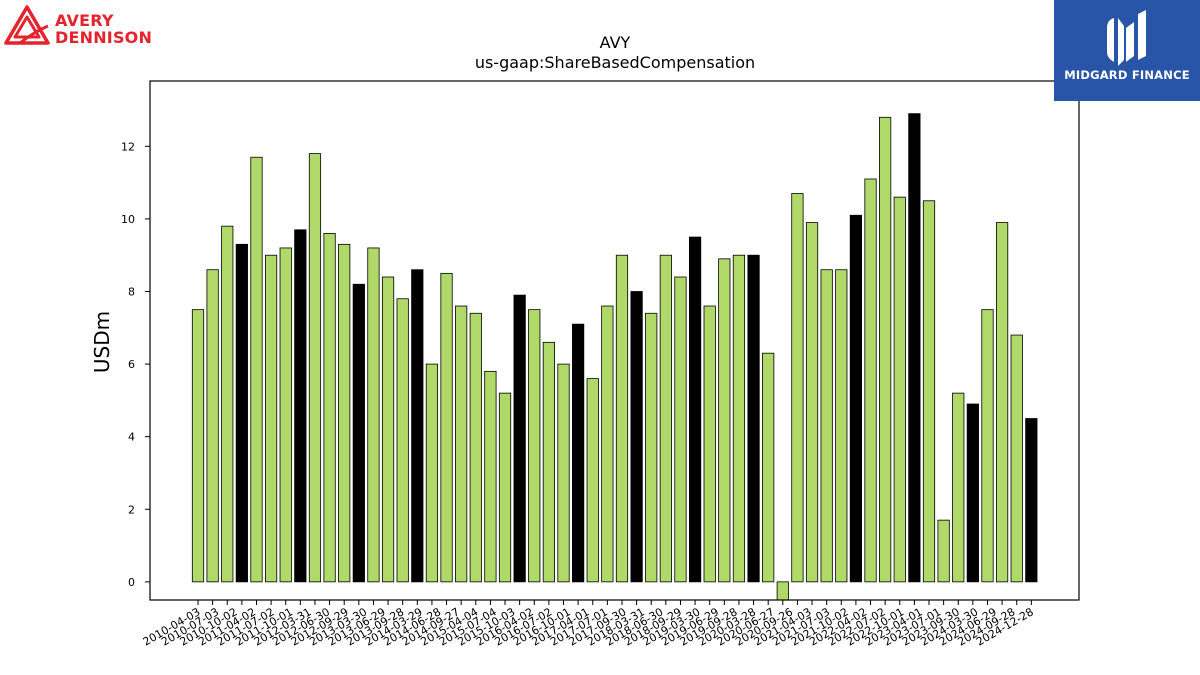  What do you see at coordinates (1126, 38) in the screenshot?
I see `midgard-m-logo-icon` at bounding box center [1126, 38].